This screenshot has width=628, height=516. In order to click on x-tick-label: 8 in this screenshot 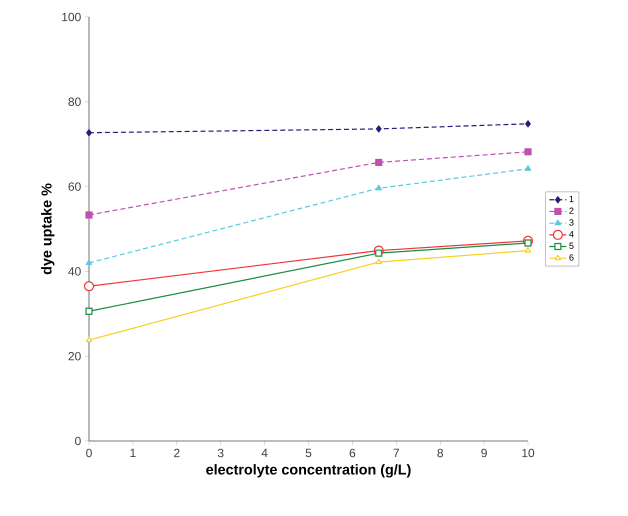, I will do `click(440, 453)`.